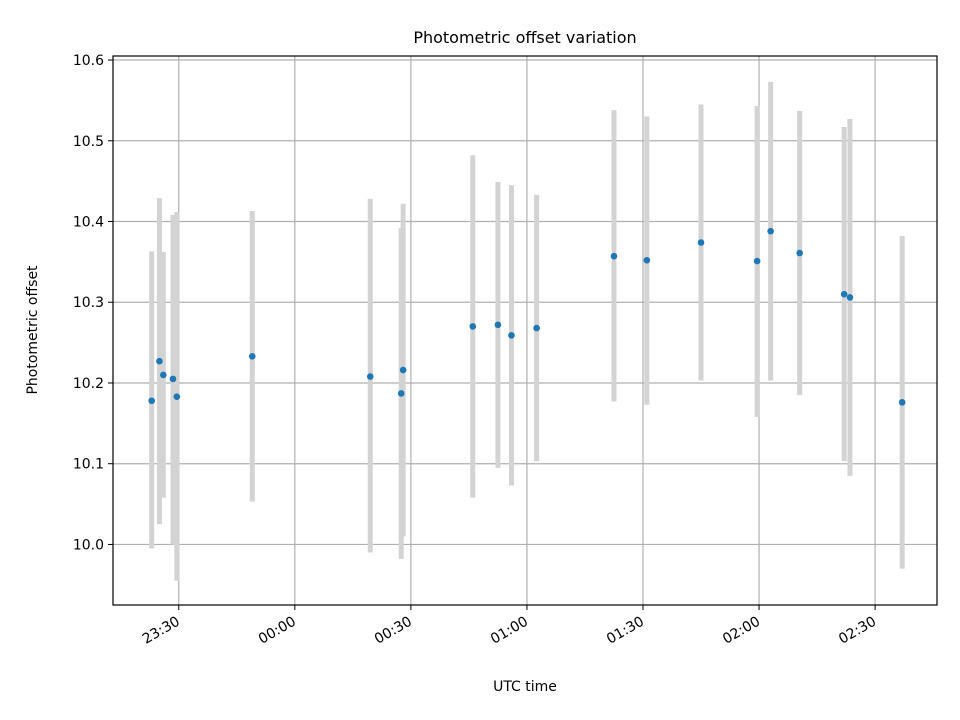 This screenshot has width=960, height=720. Describe the element at coordinates (88, 61) in the screenshot. I see `y-tick-label: 10.6` at that location.